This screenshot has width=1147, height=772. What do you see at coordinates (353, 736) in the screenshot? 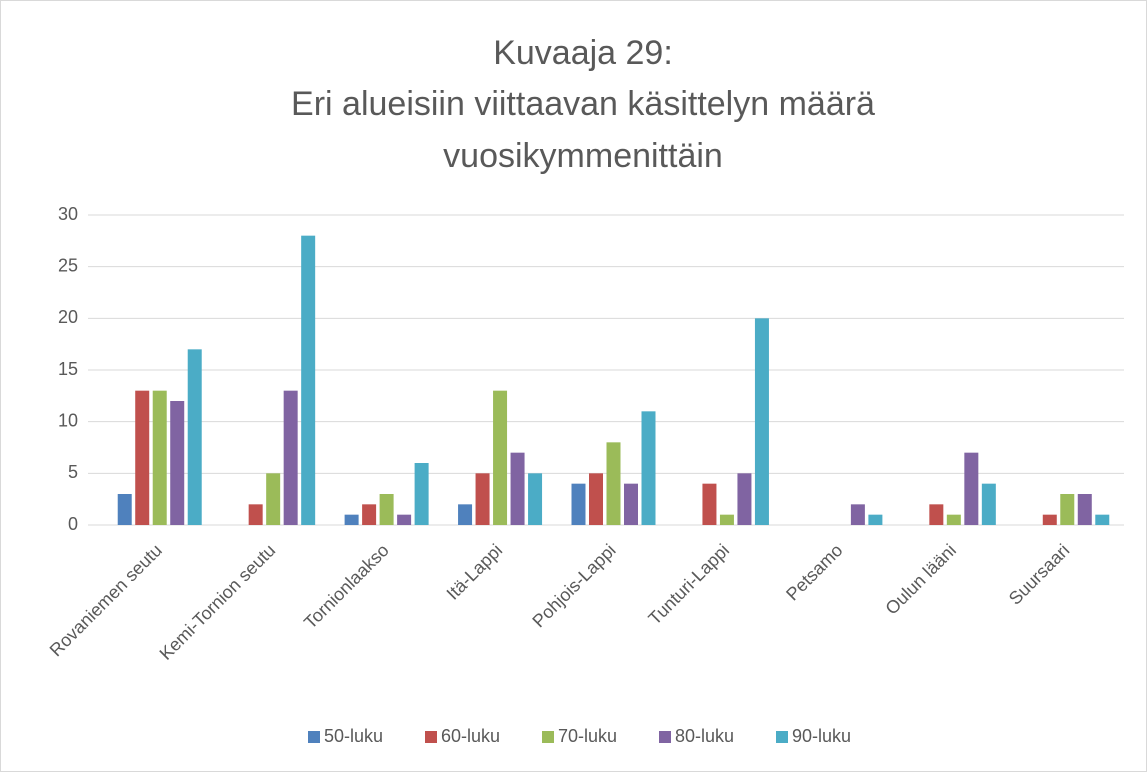
I see `legend-label: 50-luku` at bounding box center [353, 736].